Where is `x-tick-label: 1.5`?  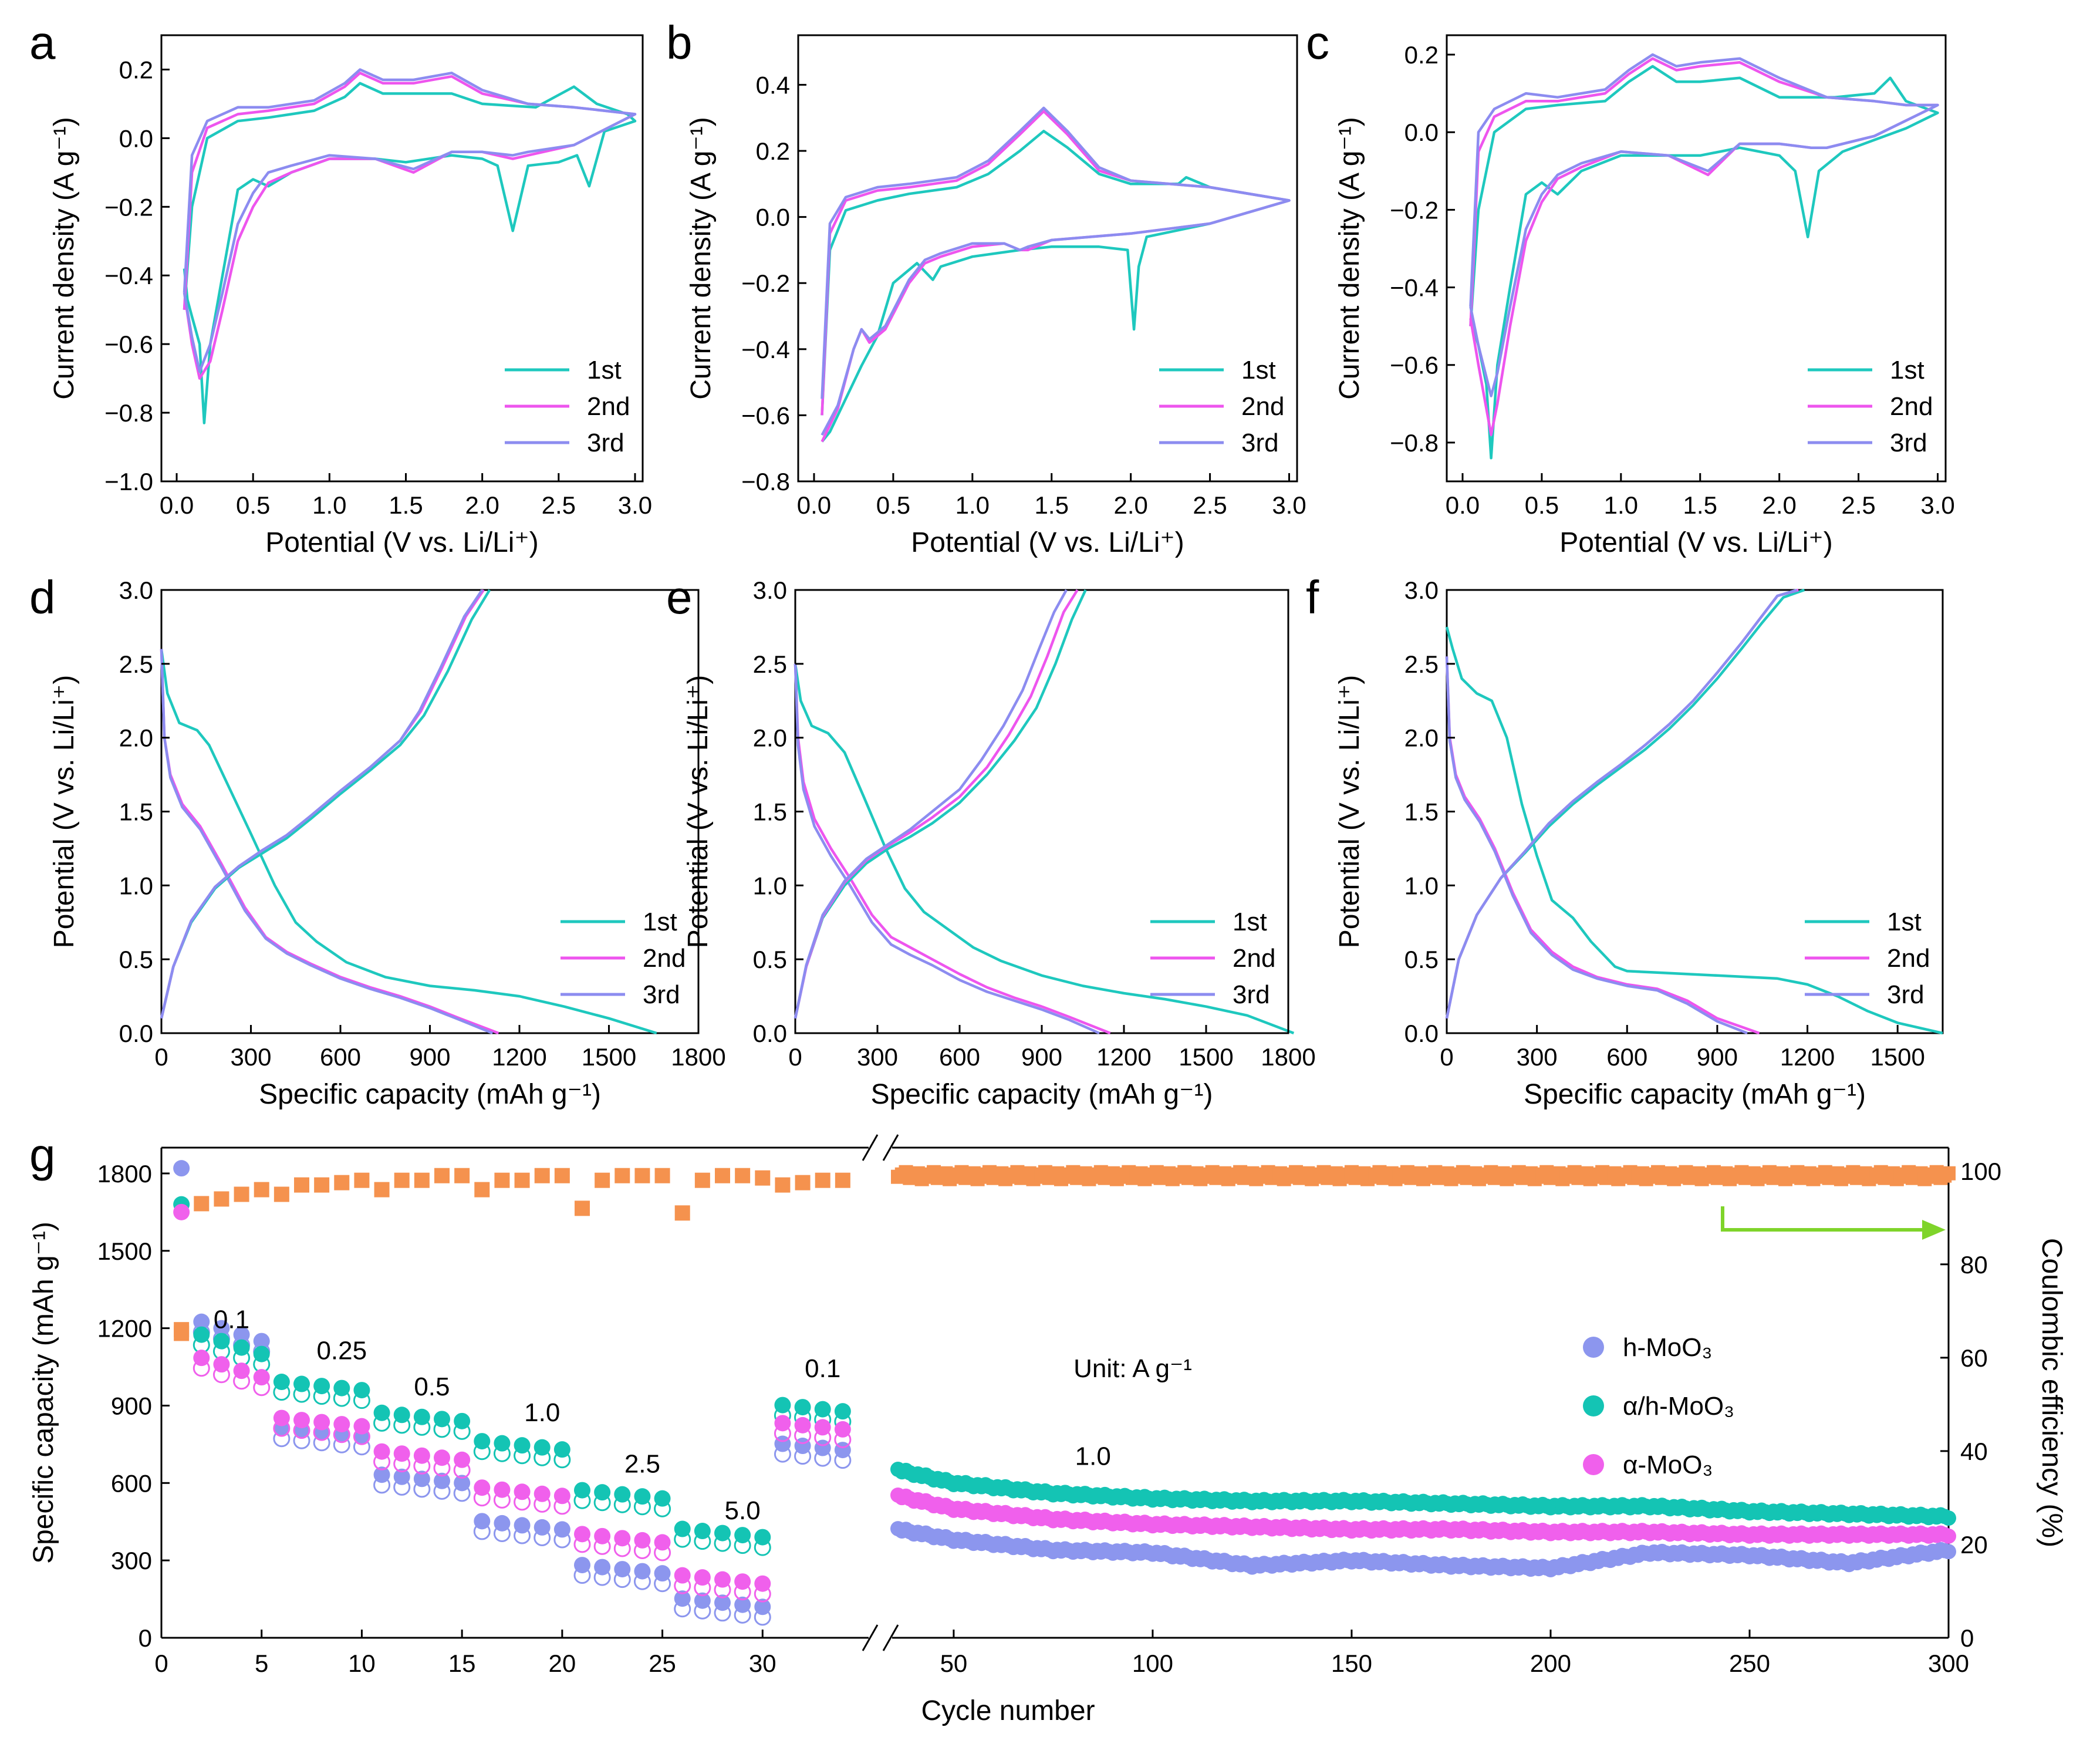
x-tick-label: 1.5 is located at coordinates (1700, 505).